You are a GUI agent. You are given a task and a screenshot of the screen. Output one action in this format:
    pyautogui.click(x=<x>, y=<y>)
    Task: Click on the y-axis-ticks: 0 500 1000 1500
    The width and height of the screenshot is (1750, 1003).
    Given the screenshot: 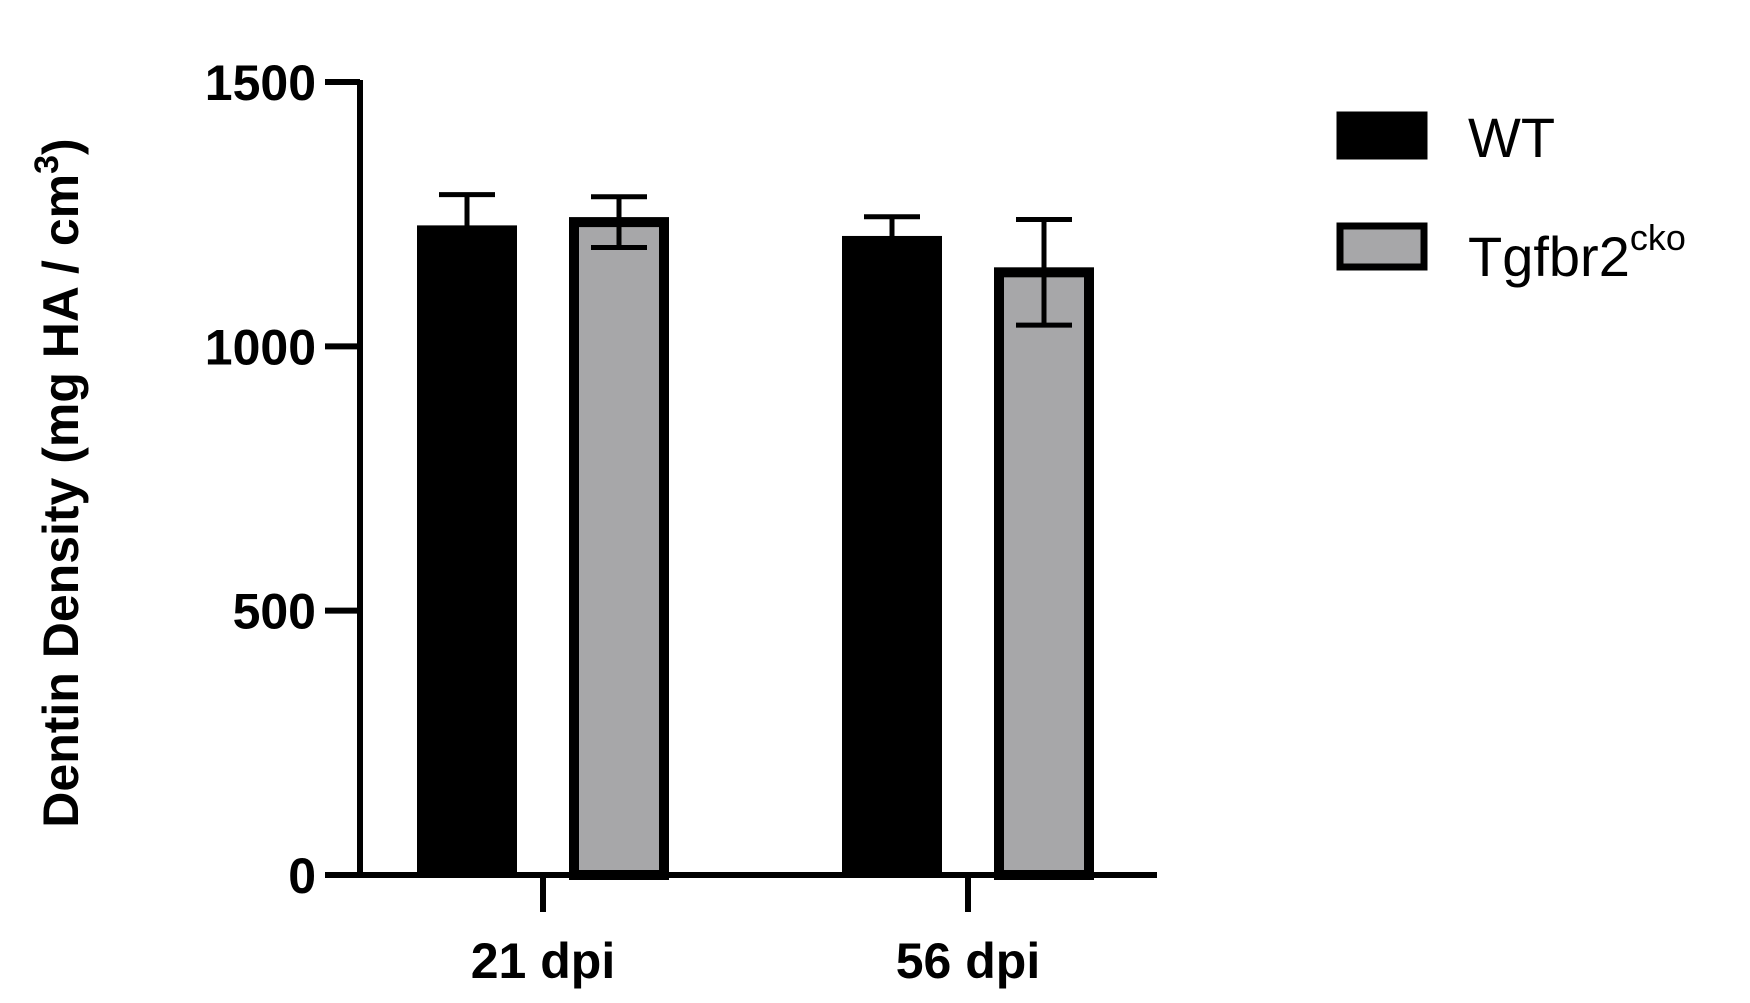 What is the action you would take?
    pyautogui.click(x=282, y=479)
    